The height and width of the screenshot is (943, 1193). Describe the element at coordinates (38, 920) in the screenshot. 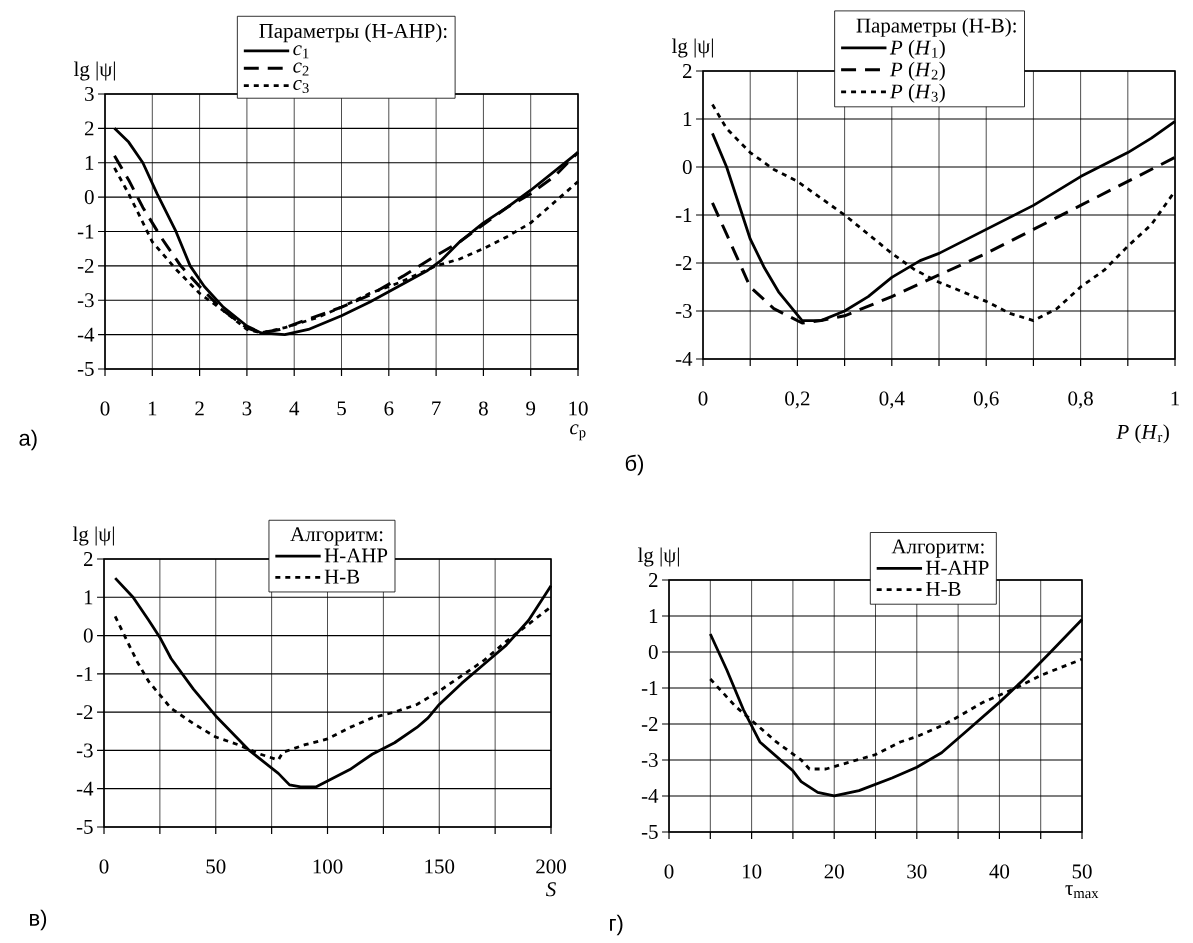

I see `text: в)` at that location.